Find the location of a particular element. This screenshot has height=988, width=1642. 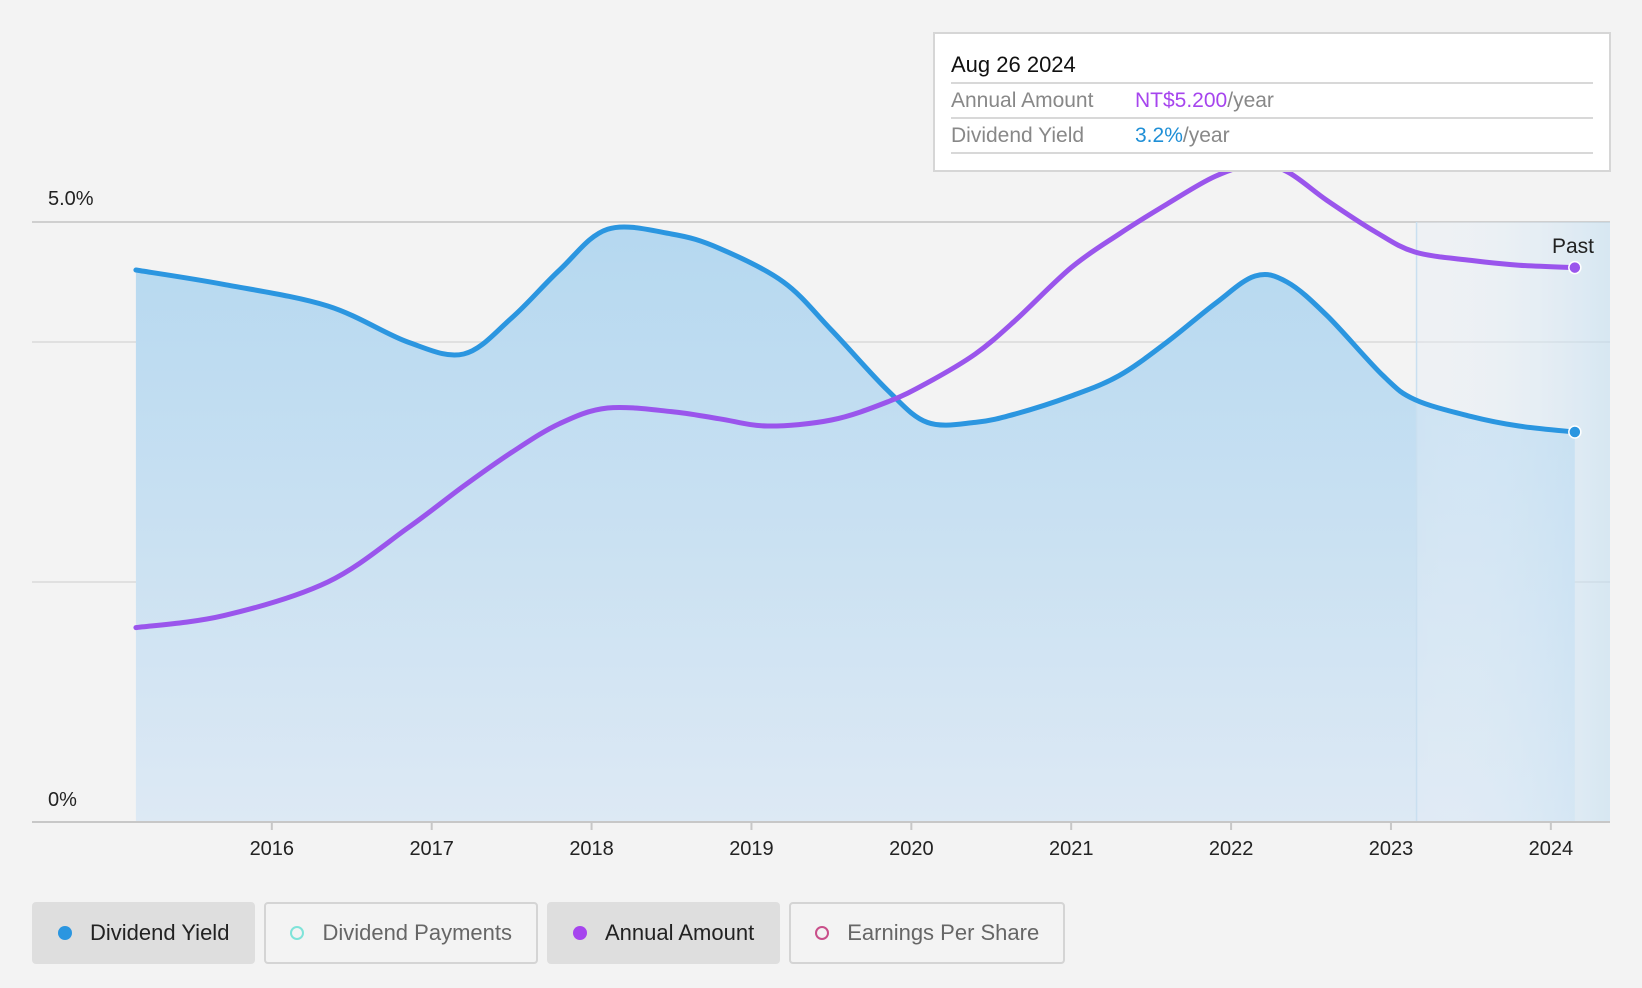

legend-dividend-payments-button: Dividend Payments is located at coordinates (401, 933).